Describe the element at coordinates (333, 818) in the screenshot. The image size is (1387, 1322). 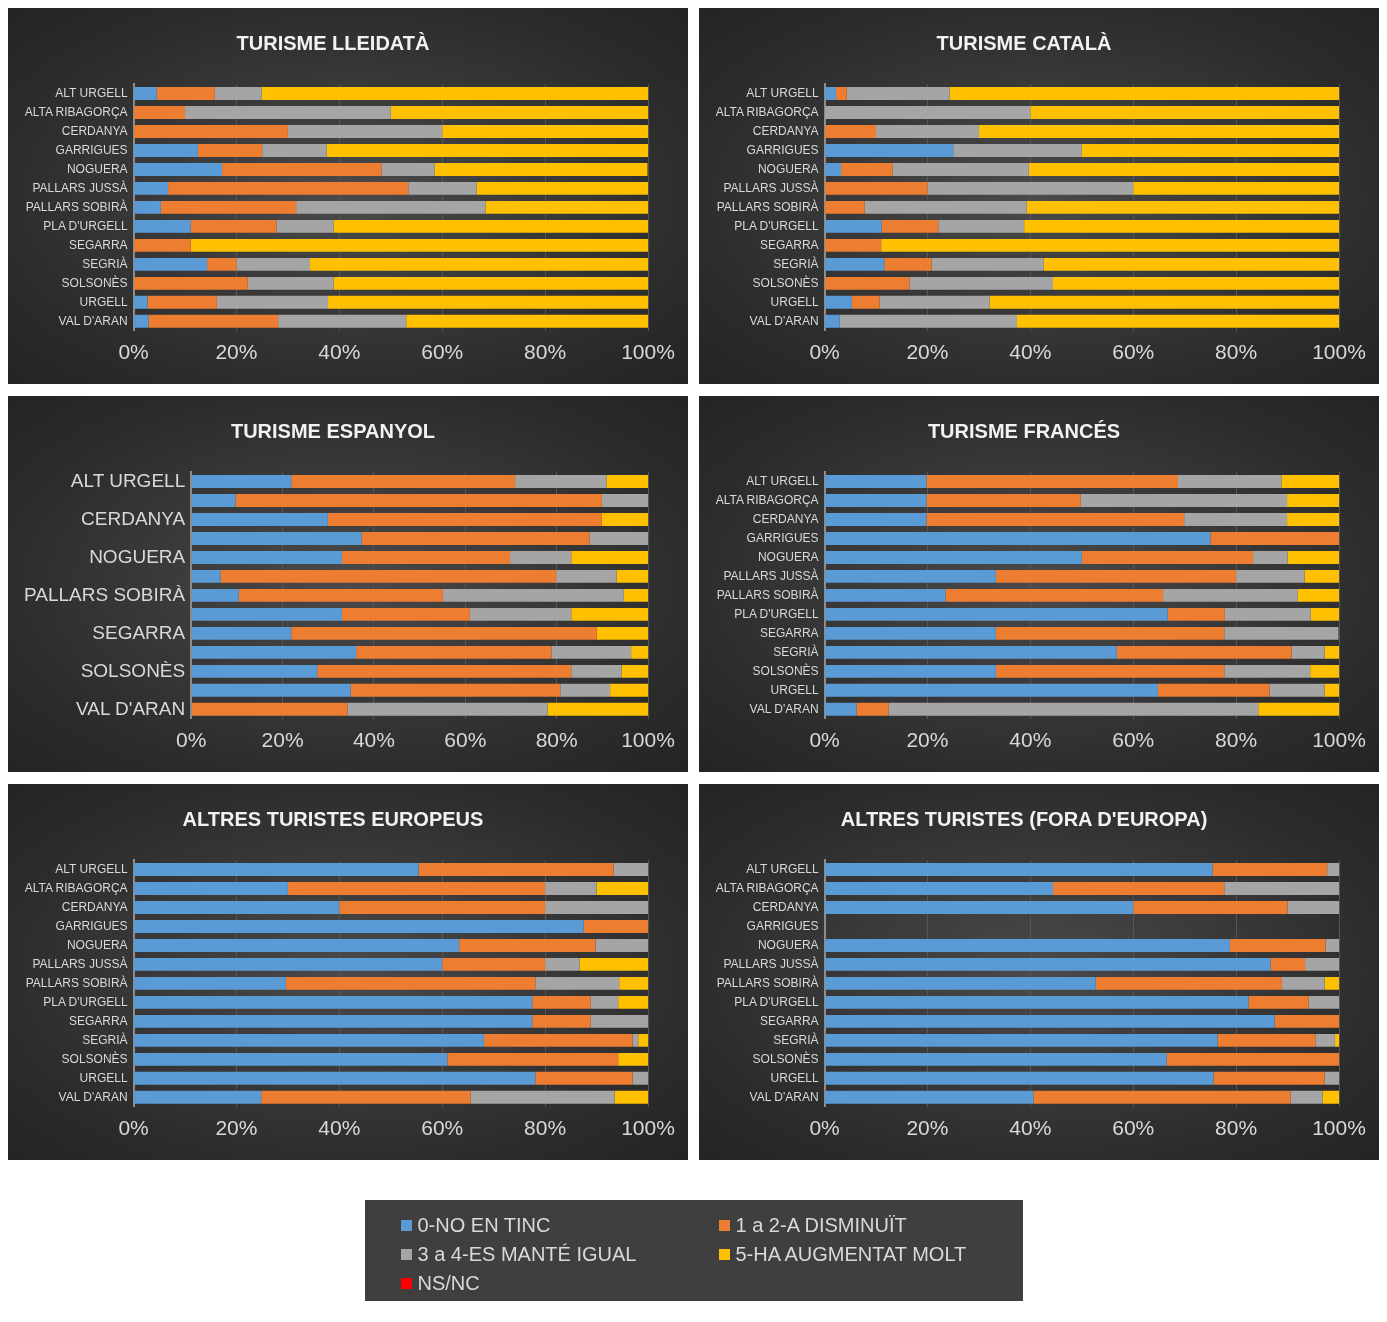
I see `chart-title: ALTRES TURISTES EUROPEUS` at that location.